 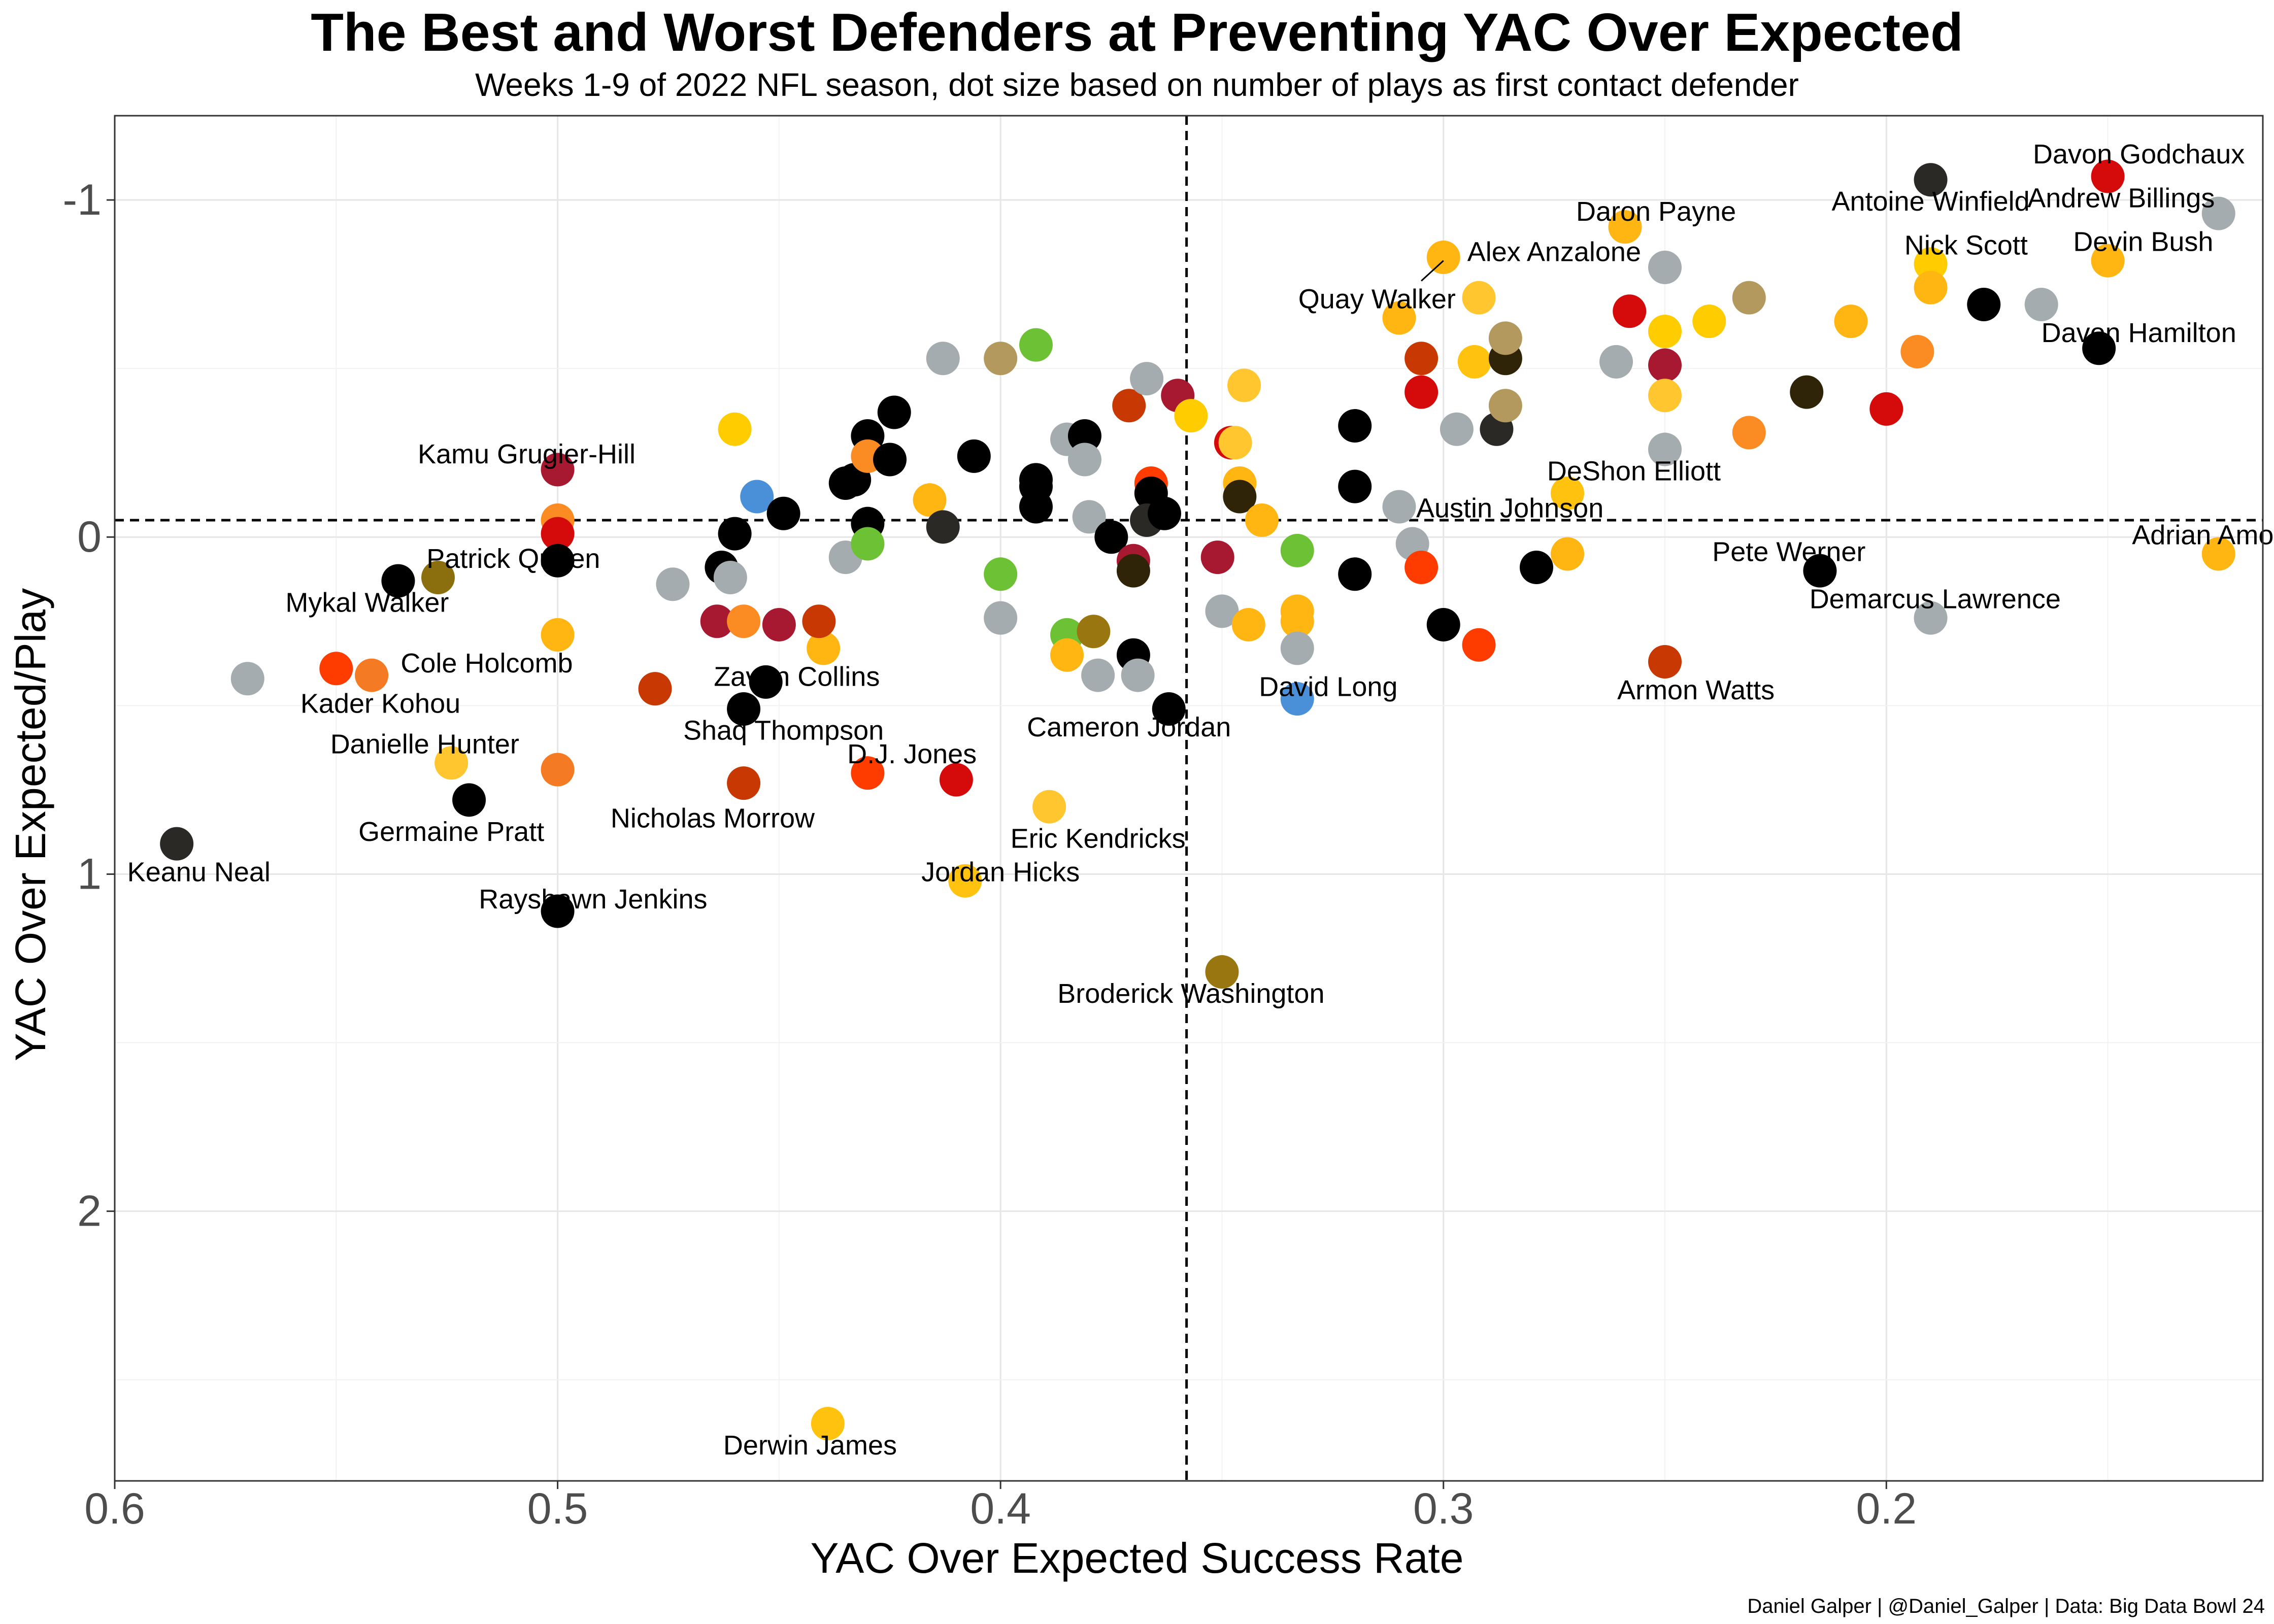 What do you see at coordinates (797, 676) in the screenshot?
I see `point-label: Zaven Collins` at bounding box center [797, 676].